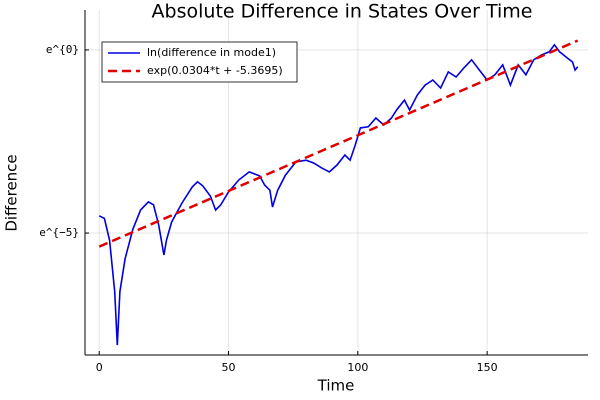  What do you see at coordinates (487, 367) in the screenshot?
I see `x-tick-label: 150` at bounding box center [487, 367].